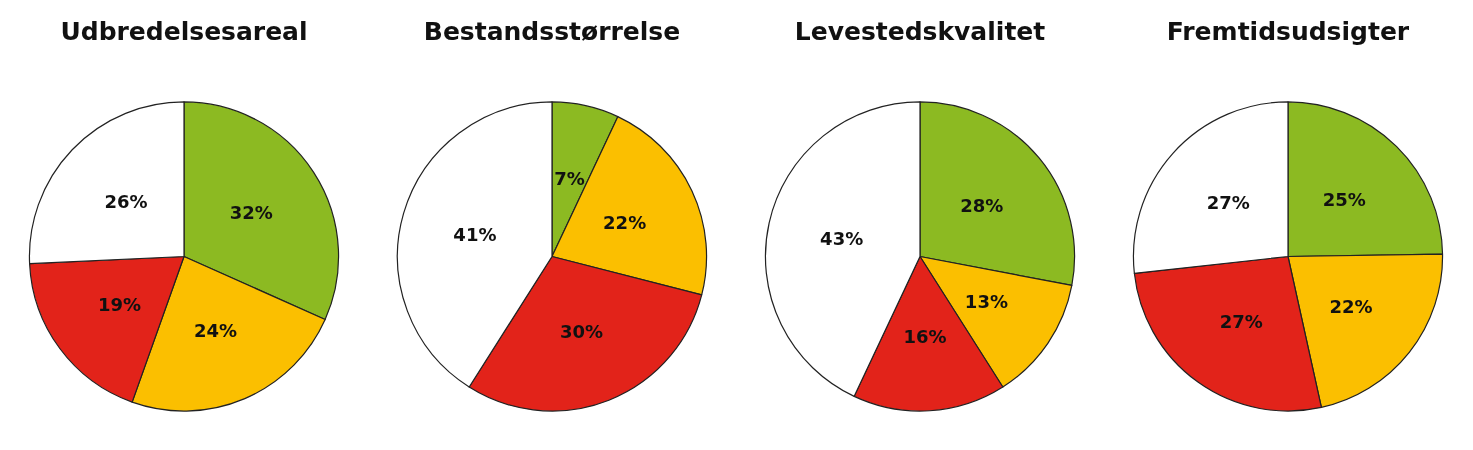 This screenshot has width=1473, height=450. What do you see at coordinates (582, 331) in the screenshot?
I see `data-label: 30%` at bounding box center [582, 331].